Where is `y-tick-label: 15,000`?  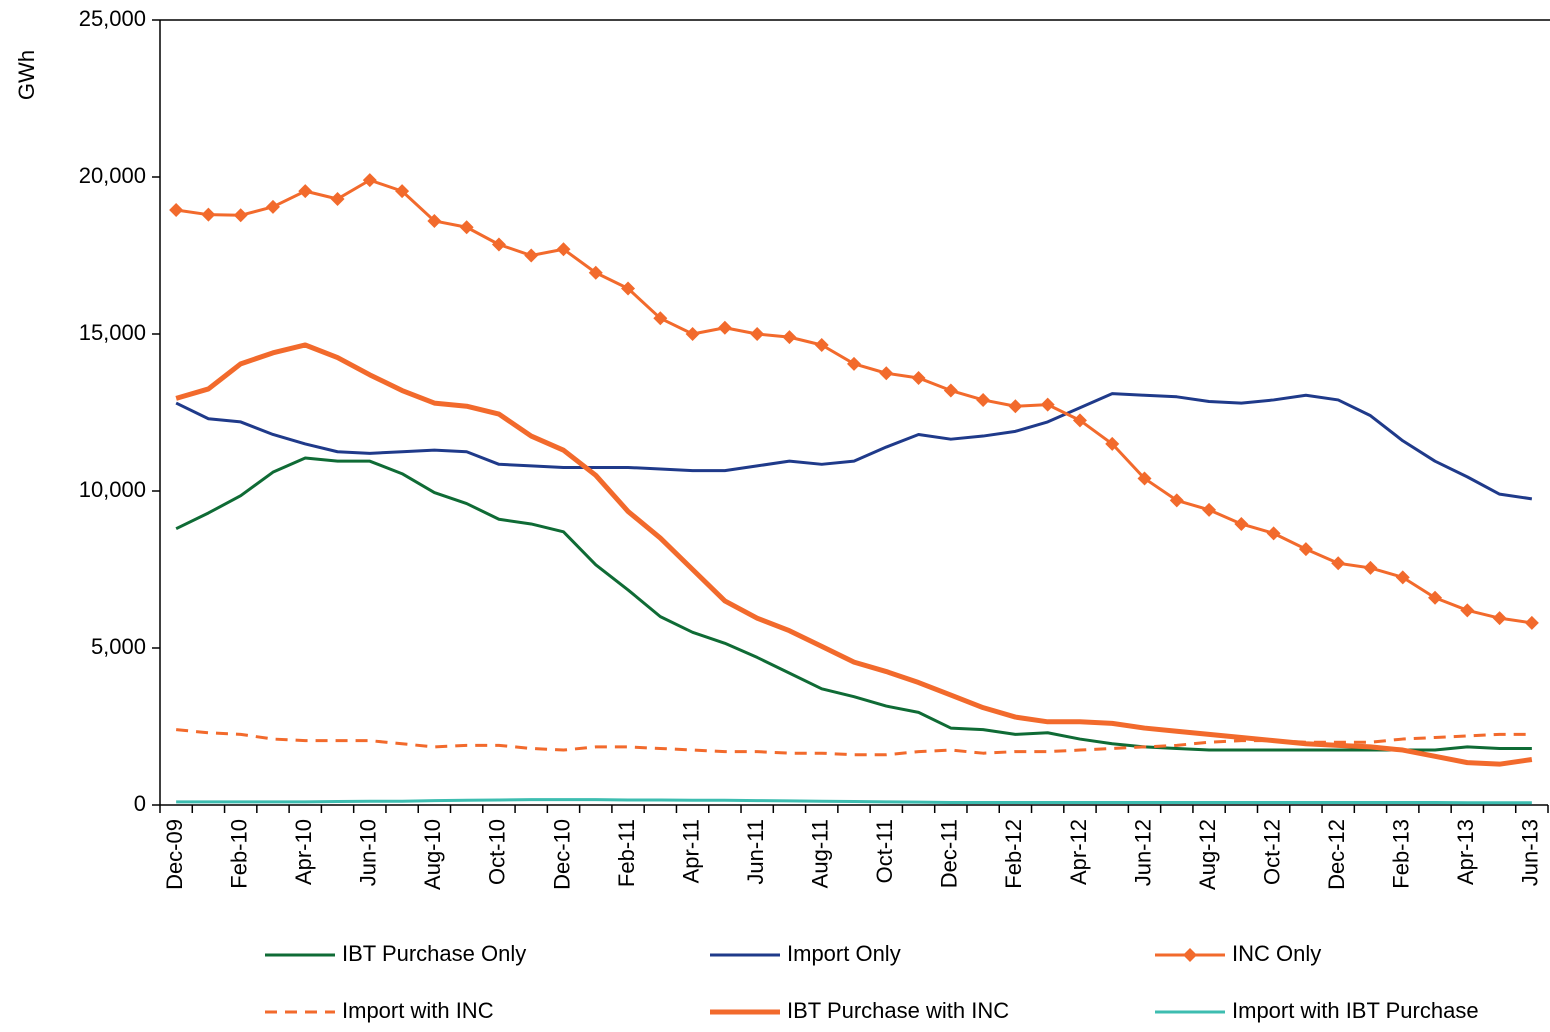 y-tick-label: 15,000 is located at coordinates (112, 332).